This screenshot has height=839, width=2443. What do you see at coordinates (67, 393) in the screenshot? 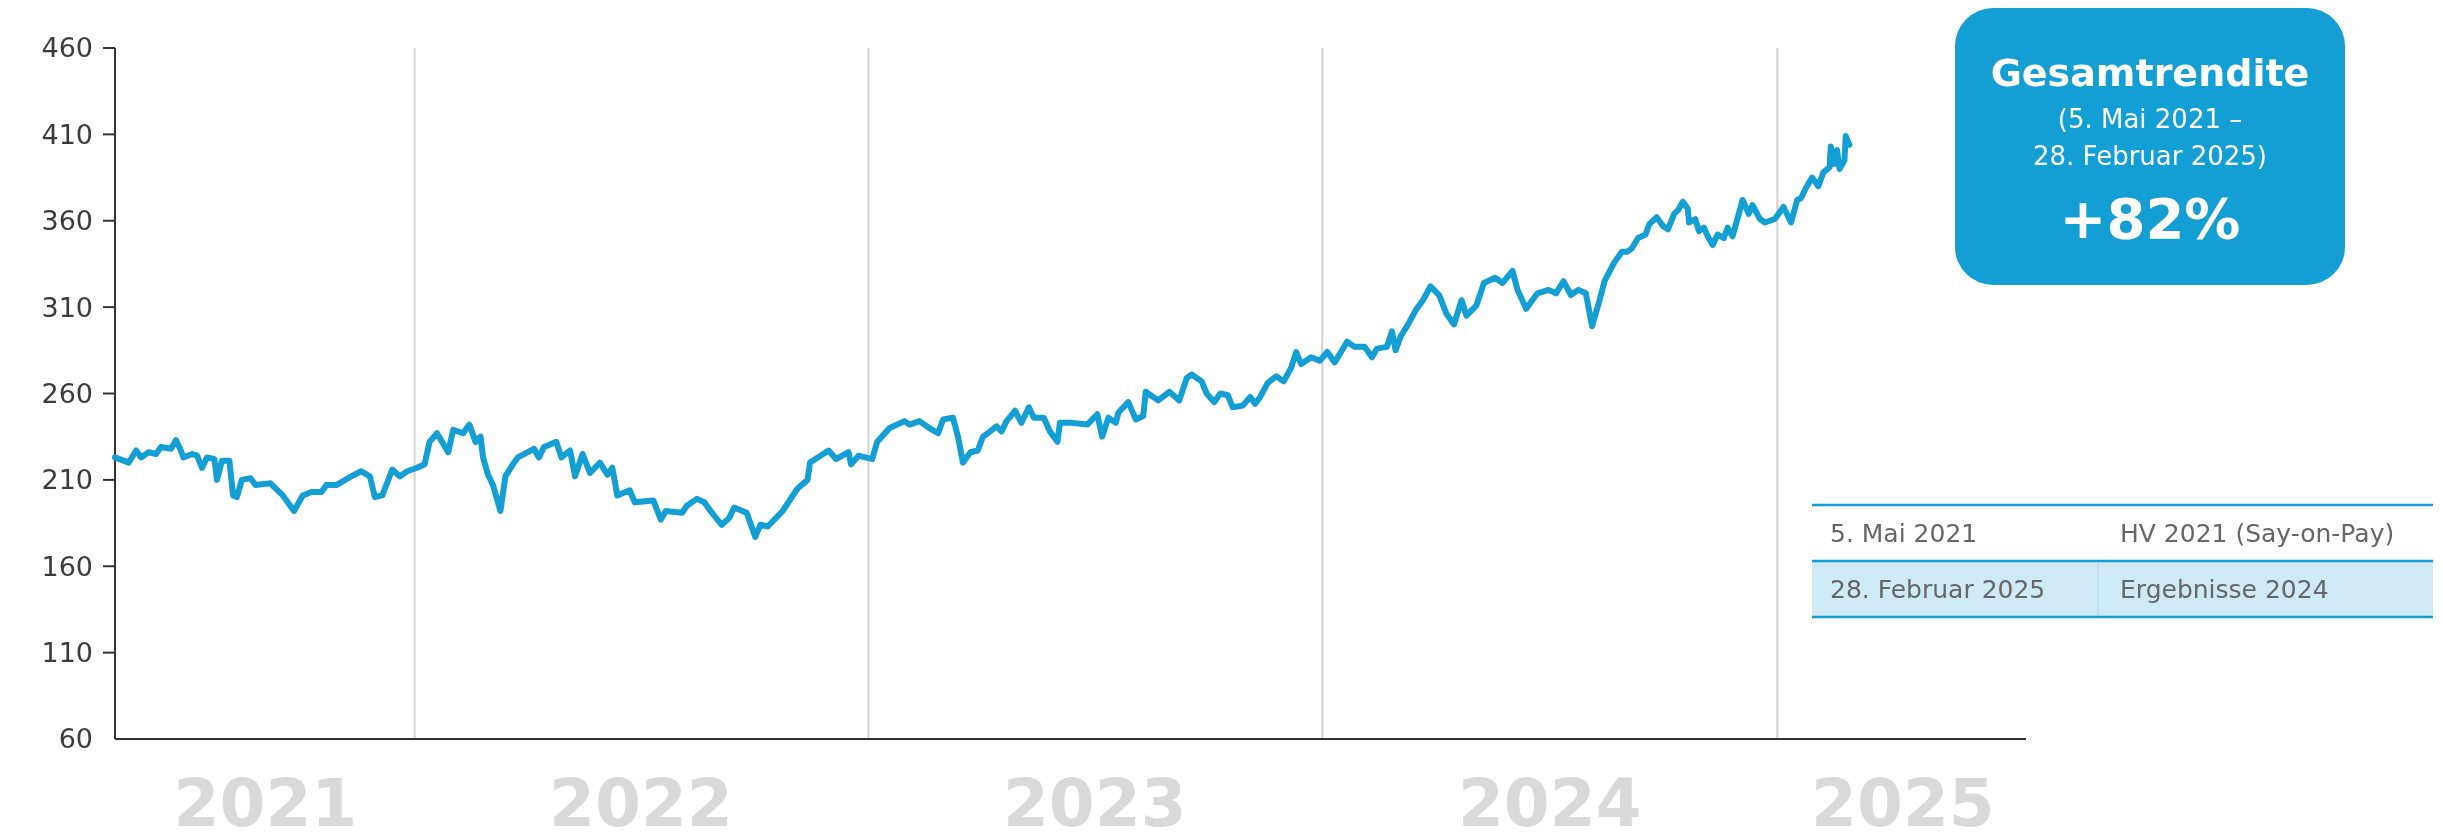
I see `y-tick-label: 260` at bounding box center [67, 393].